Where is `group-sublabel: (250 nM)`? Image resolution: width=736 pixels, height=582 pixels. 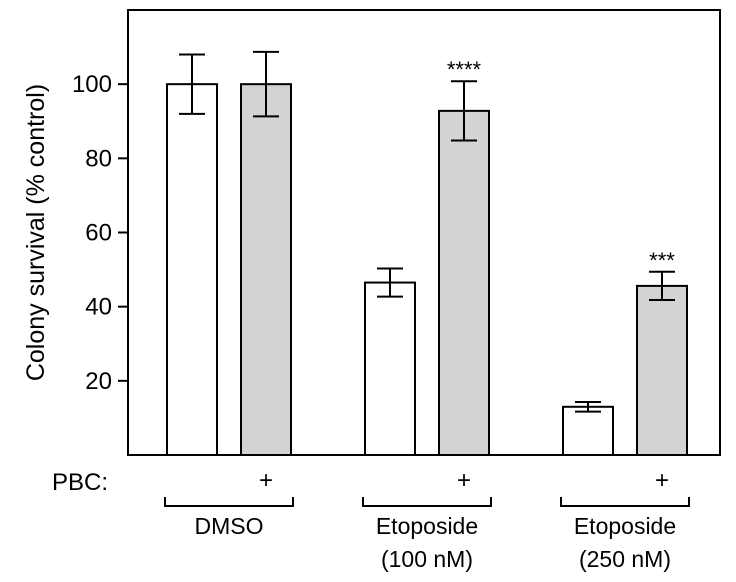 group-sublabel: (250 nM) is located at coordinates (625, 559).